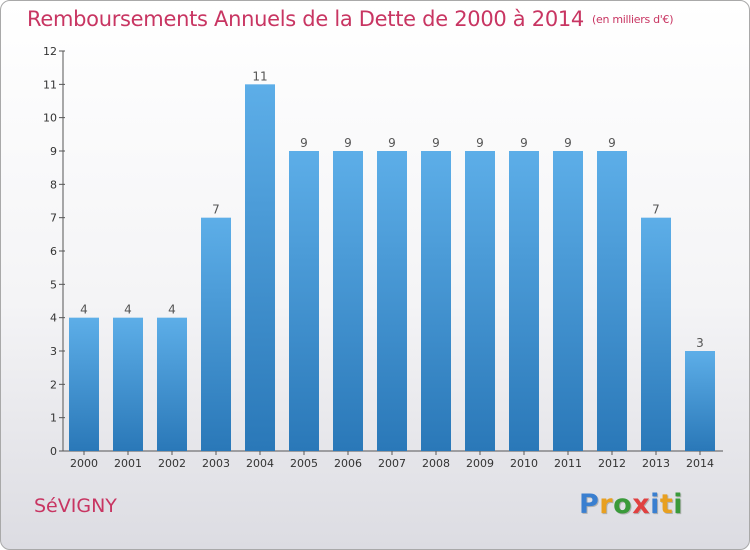 The image size is (750, 550). Describe the element at coordinates (666, 504) in the screenshot. I see `logo-letter: t` at that location.